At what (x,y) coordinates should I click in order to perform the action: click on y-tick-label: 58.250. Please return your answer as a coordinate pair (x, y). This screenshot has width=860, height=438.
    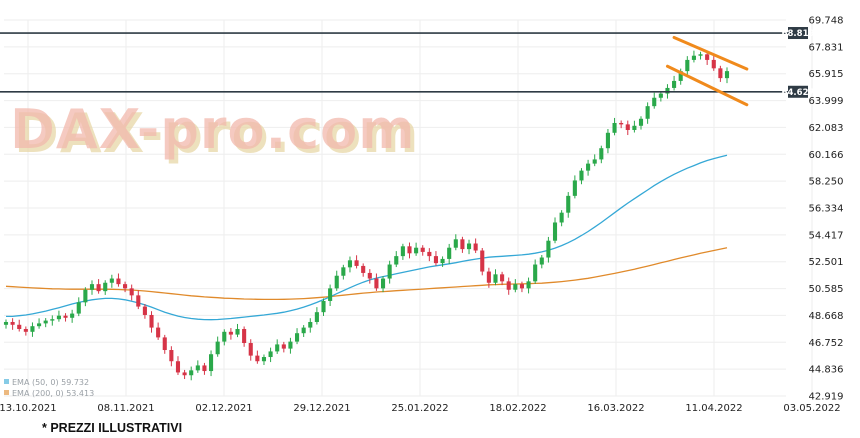
    Looking at the image, I should click on (826, 182).